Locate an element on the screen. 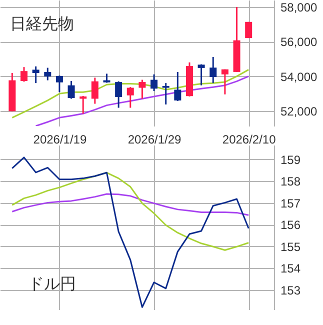 This screenshot has width=323, height=325. x-tick-label: 2026/2/10 is located at coordinates (249, 139).